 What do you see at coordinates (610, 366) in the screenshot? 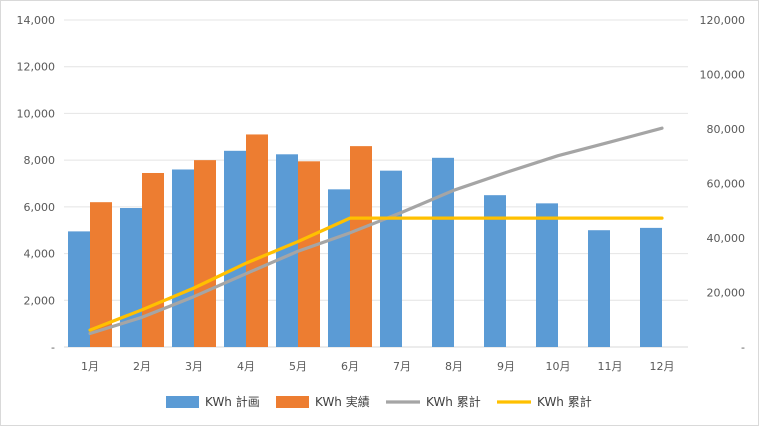
I see `x-axis-tick-label: 11月` at bounding box center [610, 366].